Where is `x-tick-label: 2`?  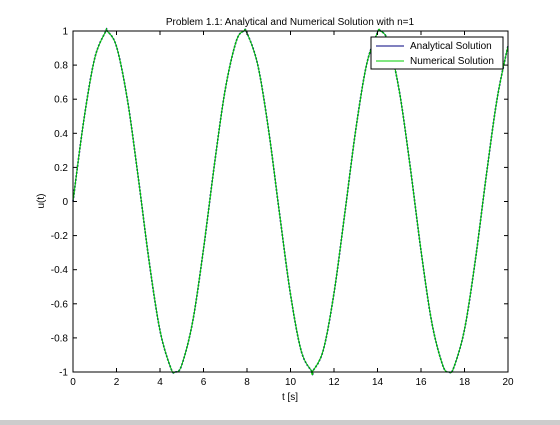
x-tick-label: 2 is located at coordinates (117, 382).